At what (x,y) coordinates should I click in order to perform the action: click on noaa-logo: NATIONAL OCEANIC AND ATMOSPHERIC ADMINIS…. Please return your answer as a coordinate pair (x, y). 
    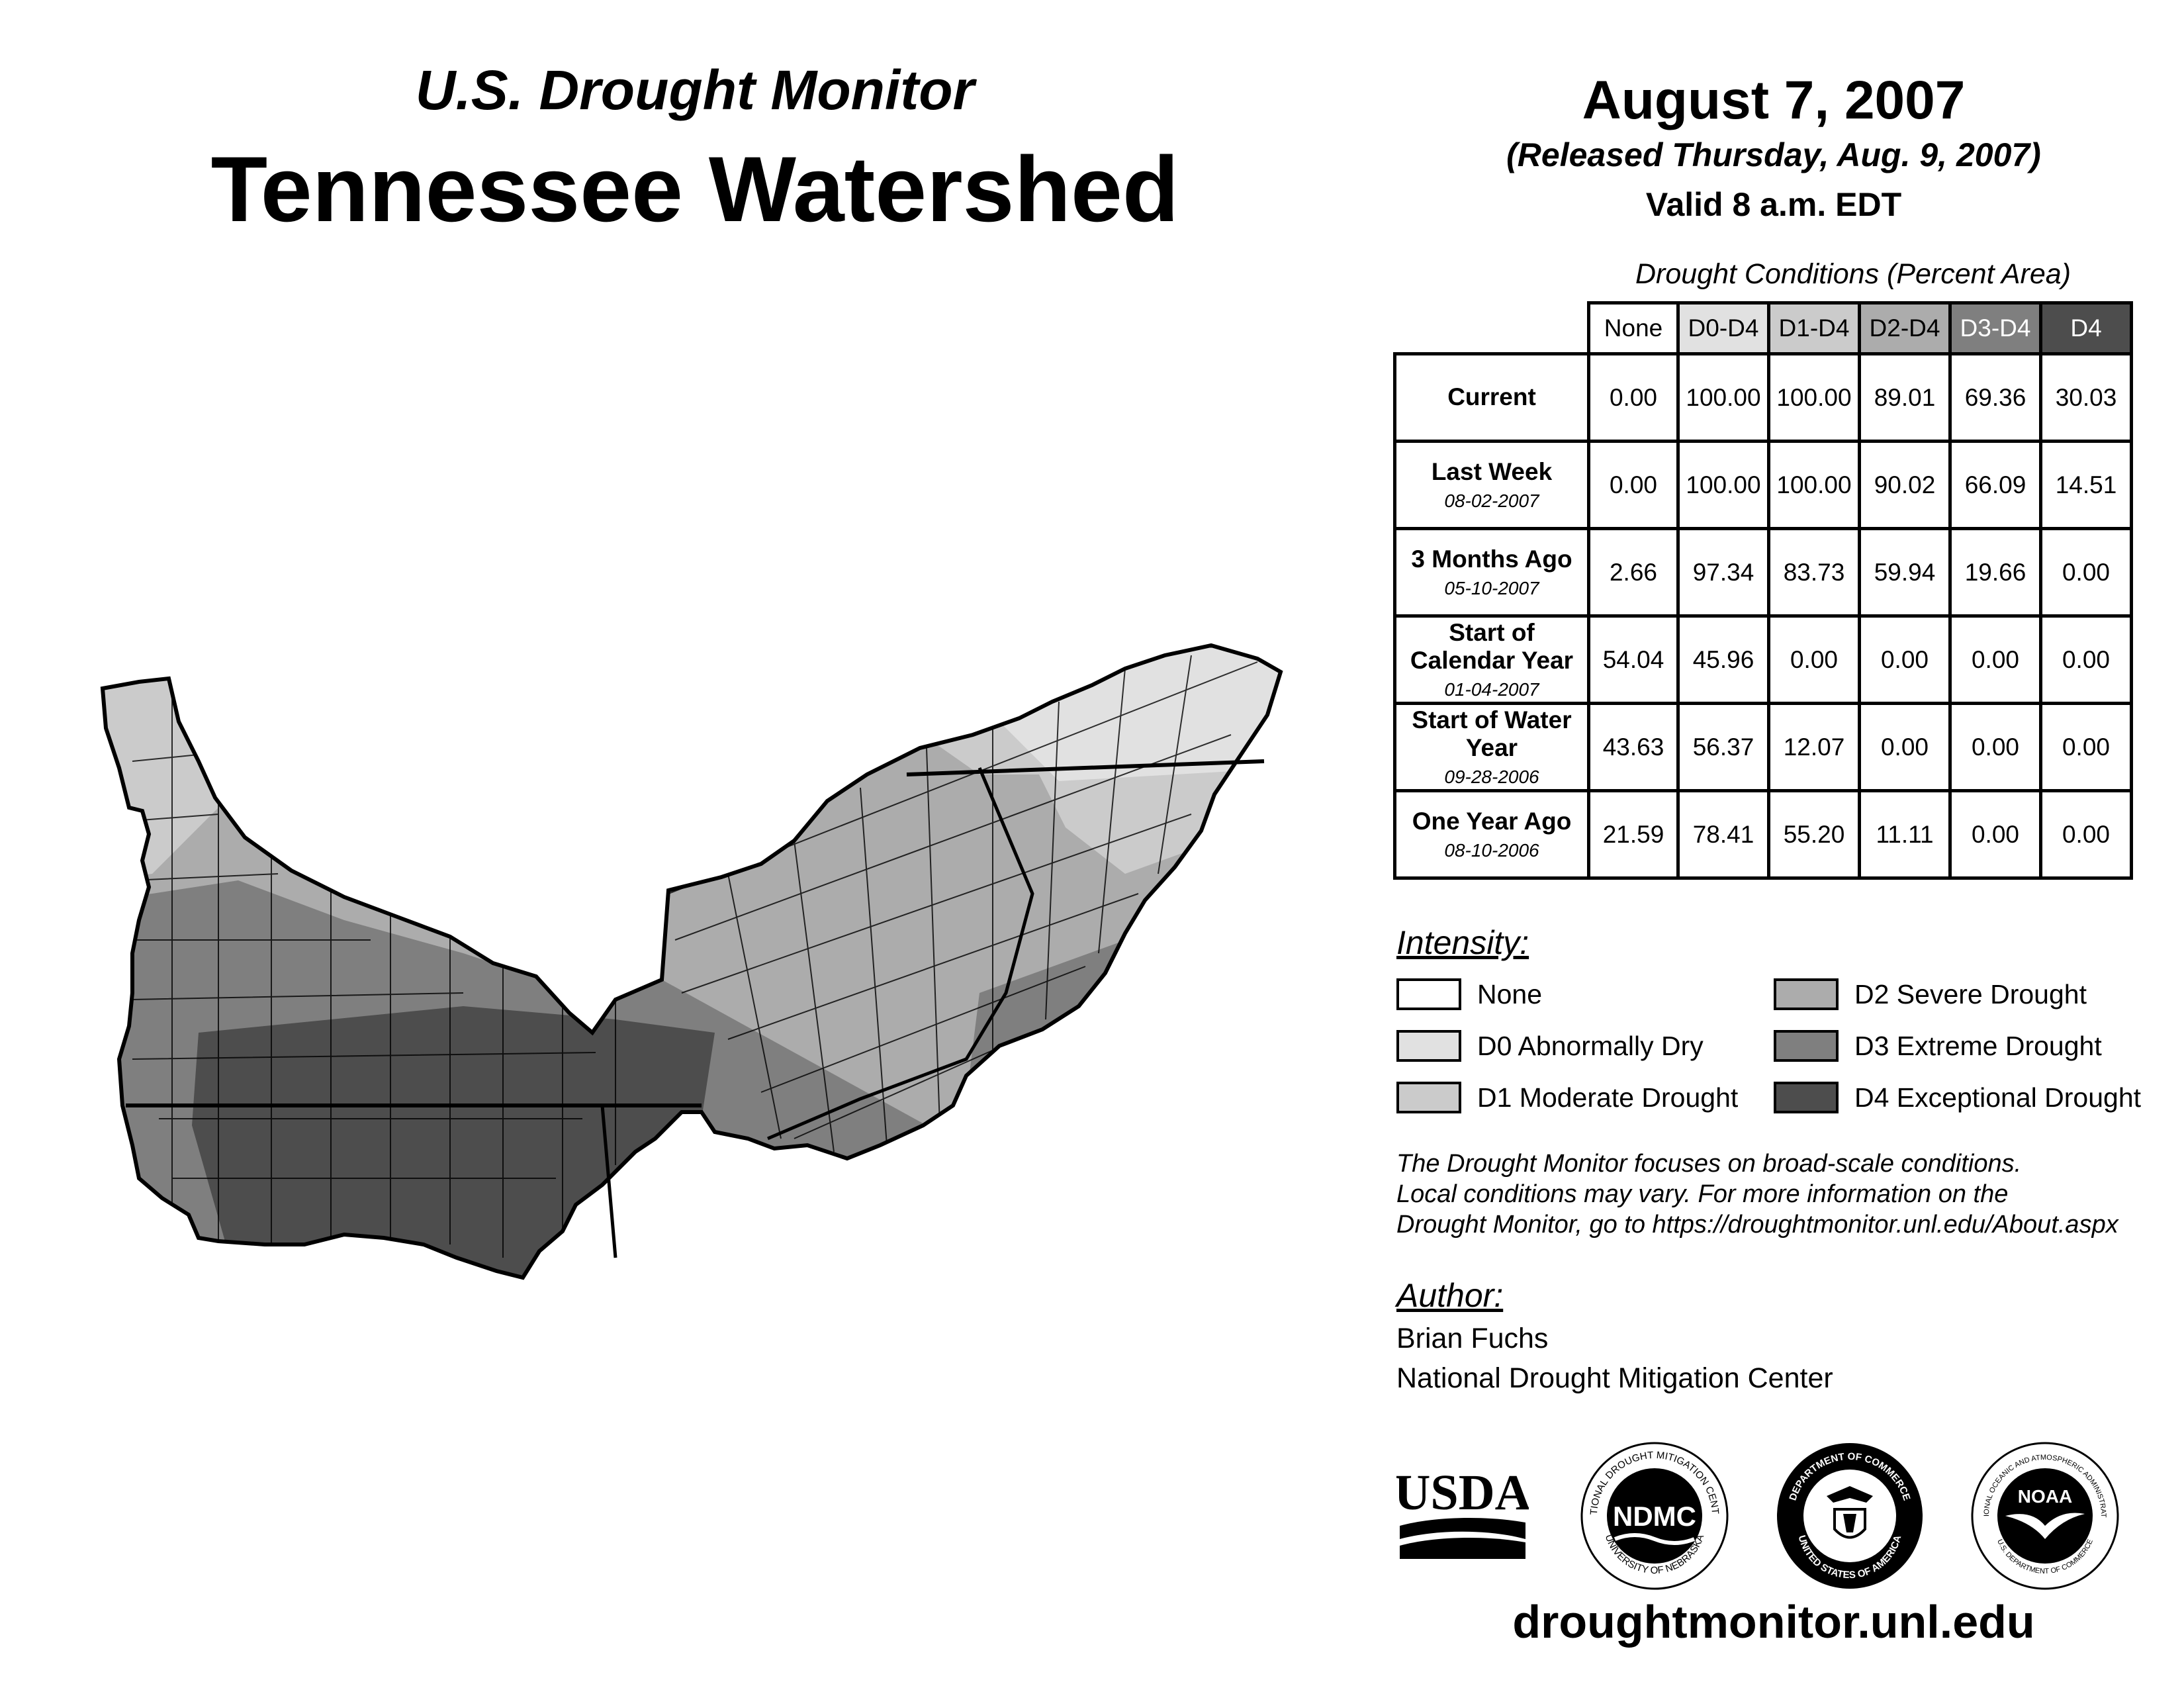
    Looking at the image, I should click on (2044, 1515).